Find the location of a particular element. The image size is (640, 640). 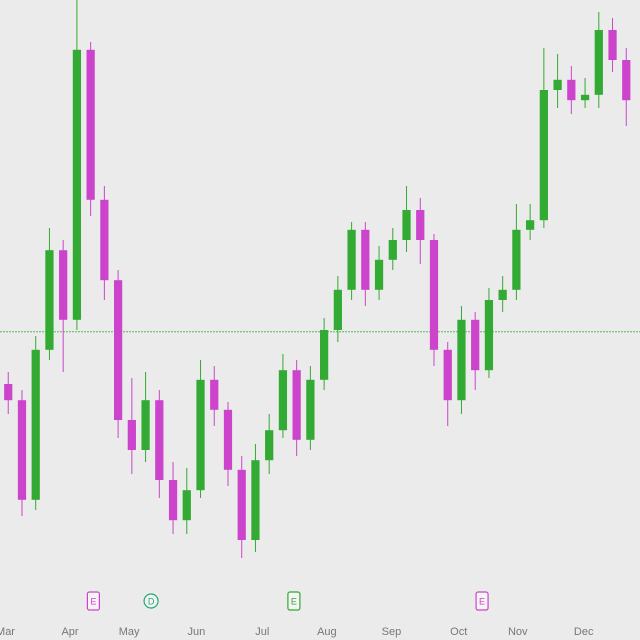

x-tick-label: Sep is located at coordinates (392, 632).